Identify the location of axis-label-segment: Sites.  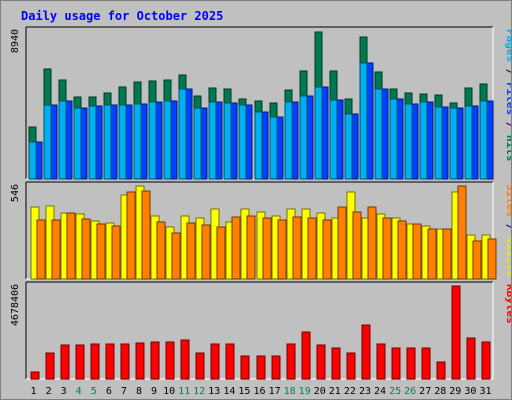
(507, 200).